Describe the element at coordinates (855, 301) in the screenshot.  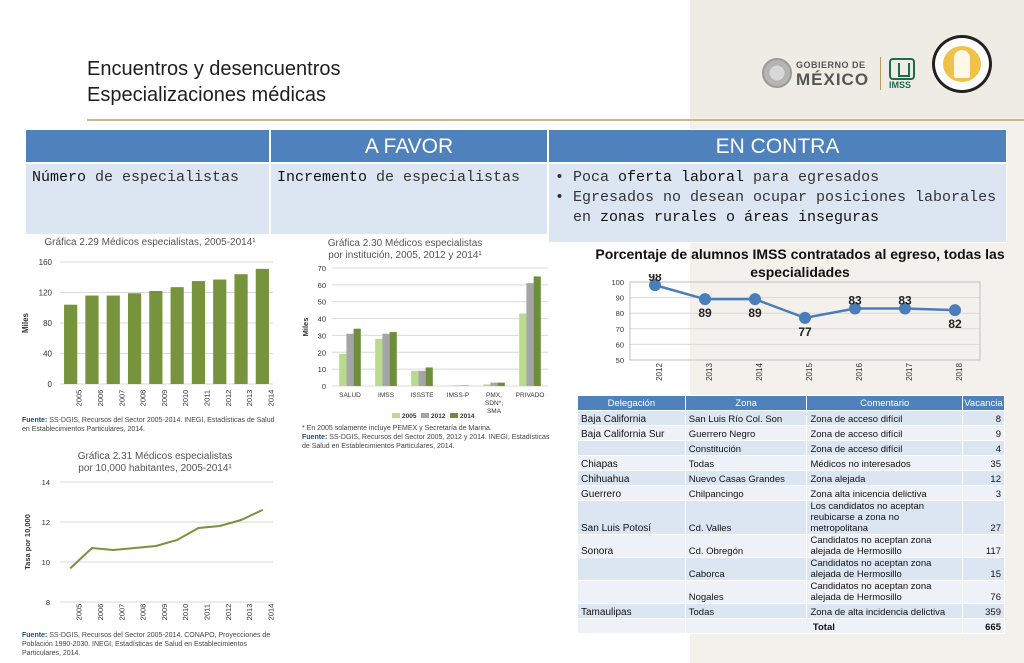
I see `data-label: 83` at that location.